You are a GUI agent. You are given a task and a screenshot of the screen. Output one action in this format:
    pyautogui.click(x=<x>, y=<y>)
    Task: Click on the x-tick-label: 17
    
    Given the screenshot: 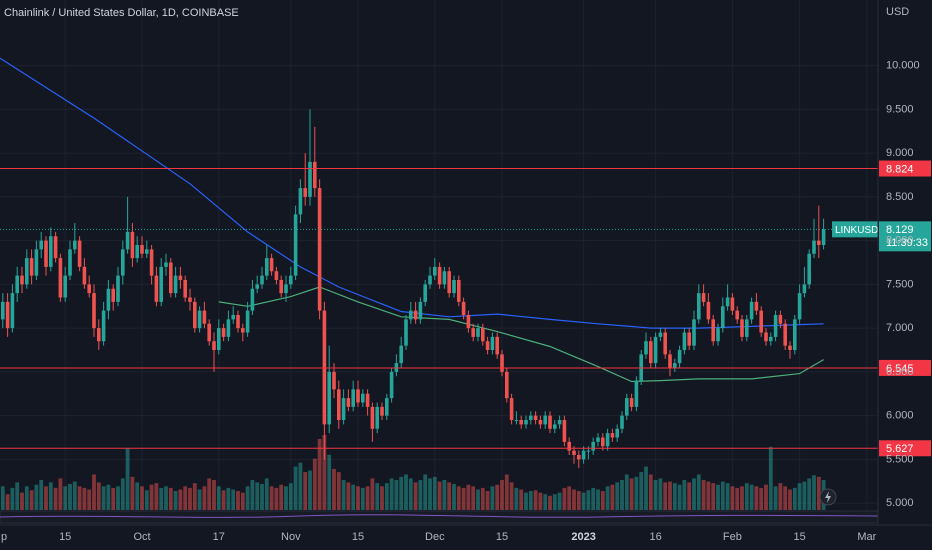 What is the action you would take?
    pyautogui.click(x=219, y=537)
    